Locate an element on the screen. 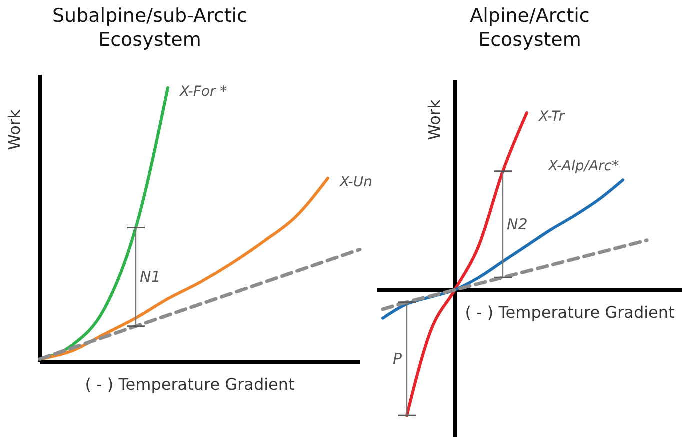 The height and width of the screenshot is (437, 682). chart-title: Subalpine/sub-Arctic Ecosystem is located at coordinates (150, 28).